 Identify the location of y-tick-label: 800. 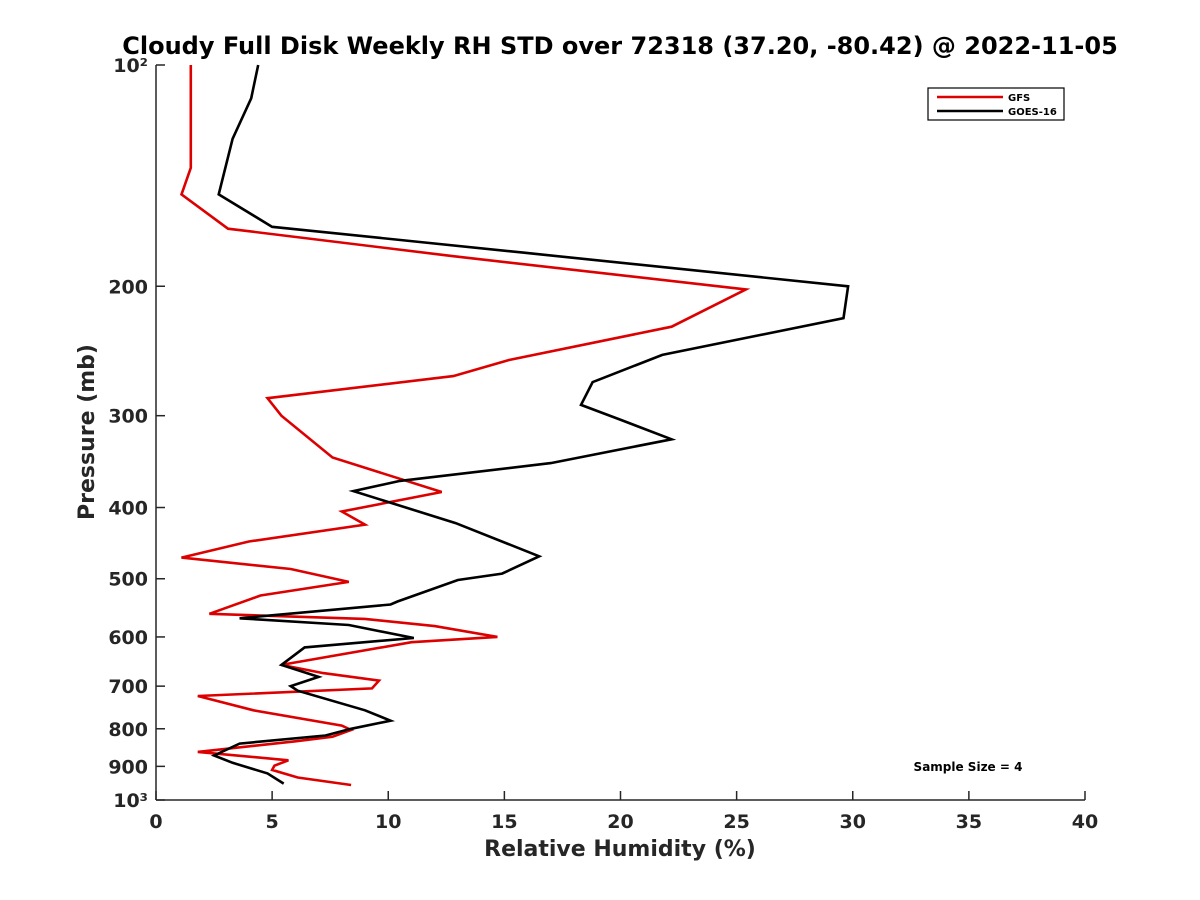
(128, 730).